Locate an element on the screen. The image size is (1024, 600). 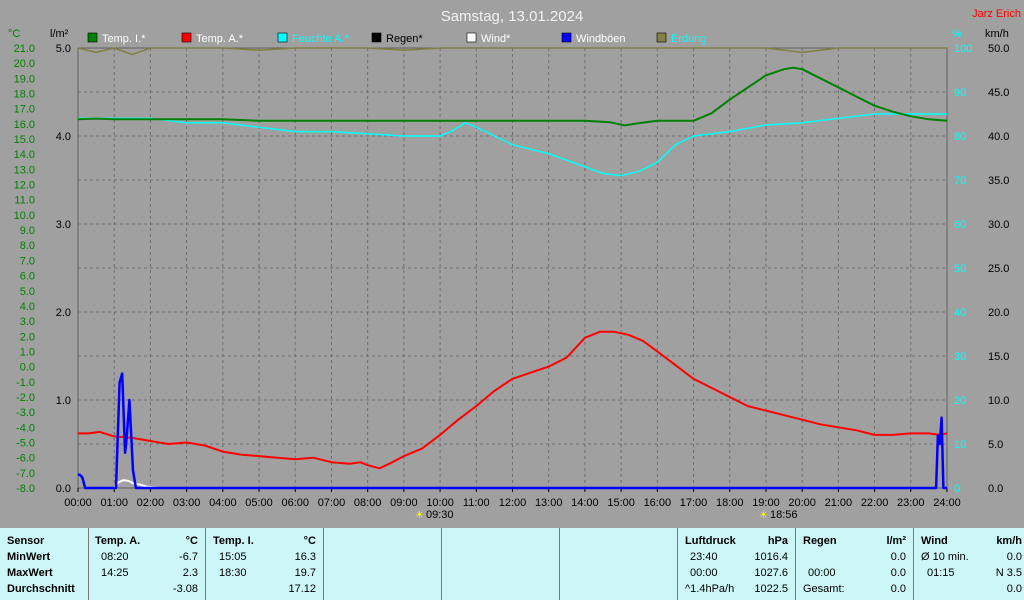
temp-tick-label: 8.0 is located at coordinates (27, 246).